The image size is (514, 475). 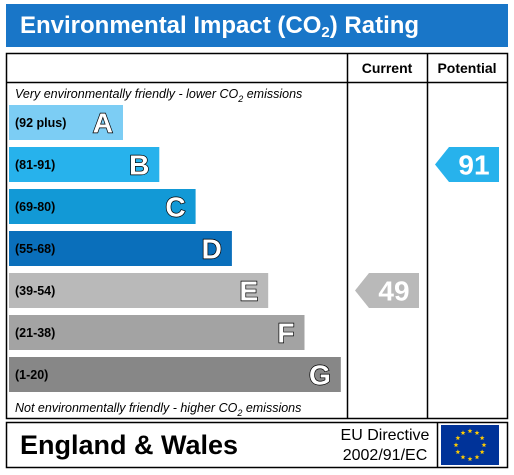 What do you see at coordinates (175, 207) in the screenshot?
I see `band-c-letter: C` at bounding box center [175, 207].